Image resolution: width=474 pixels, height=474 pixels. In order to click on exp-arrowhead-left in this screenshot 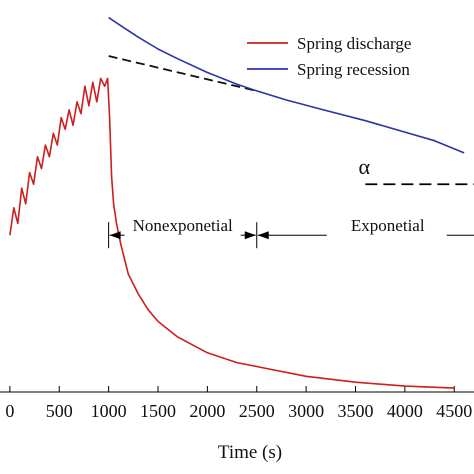, I will do `click(263, 235)`.